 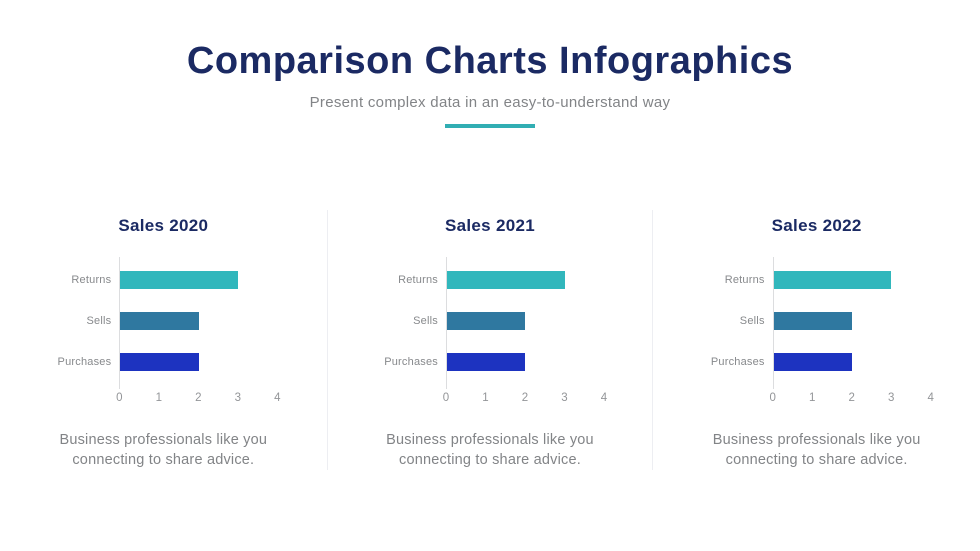 I want to click on accent-underline, so click(x=490, y=125).